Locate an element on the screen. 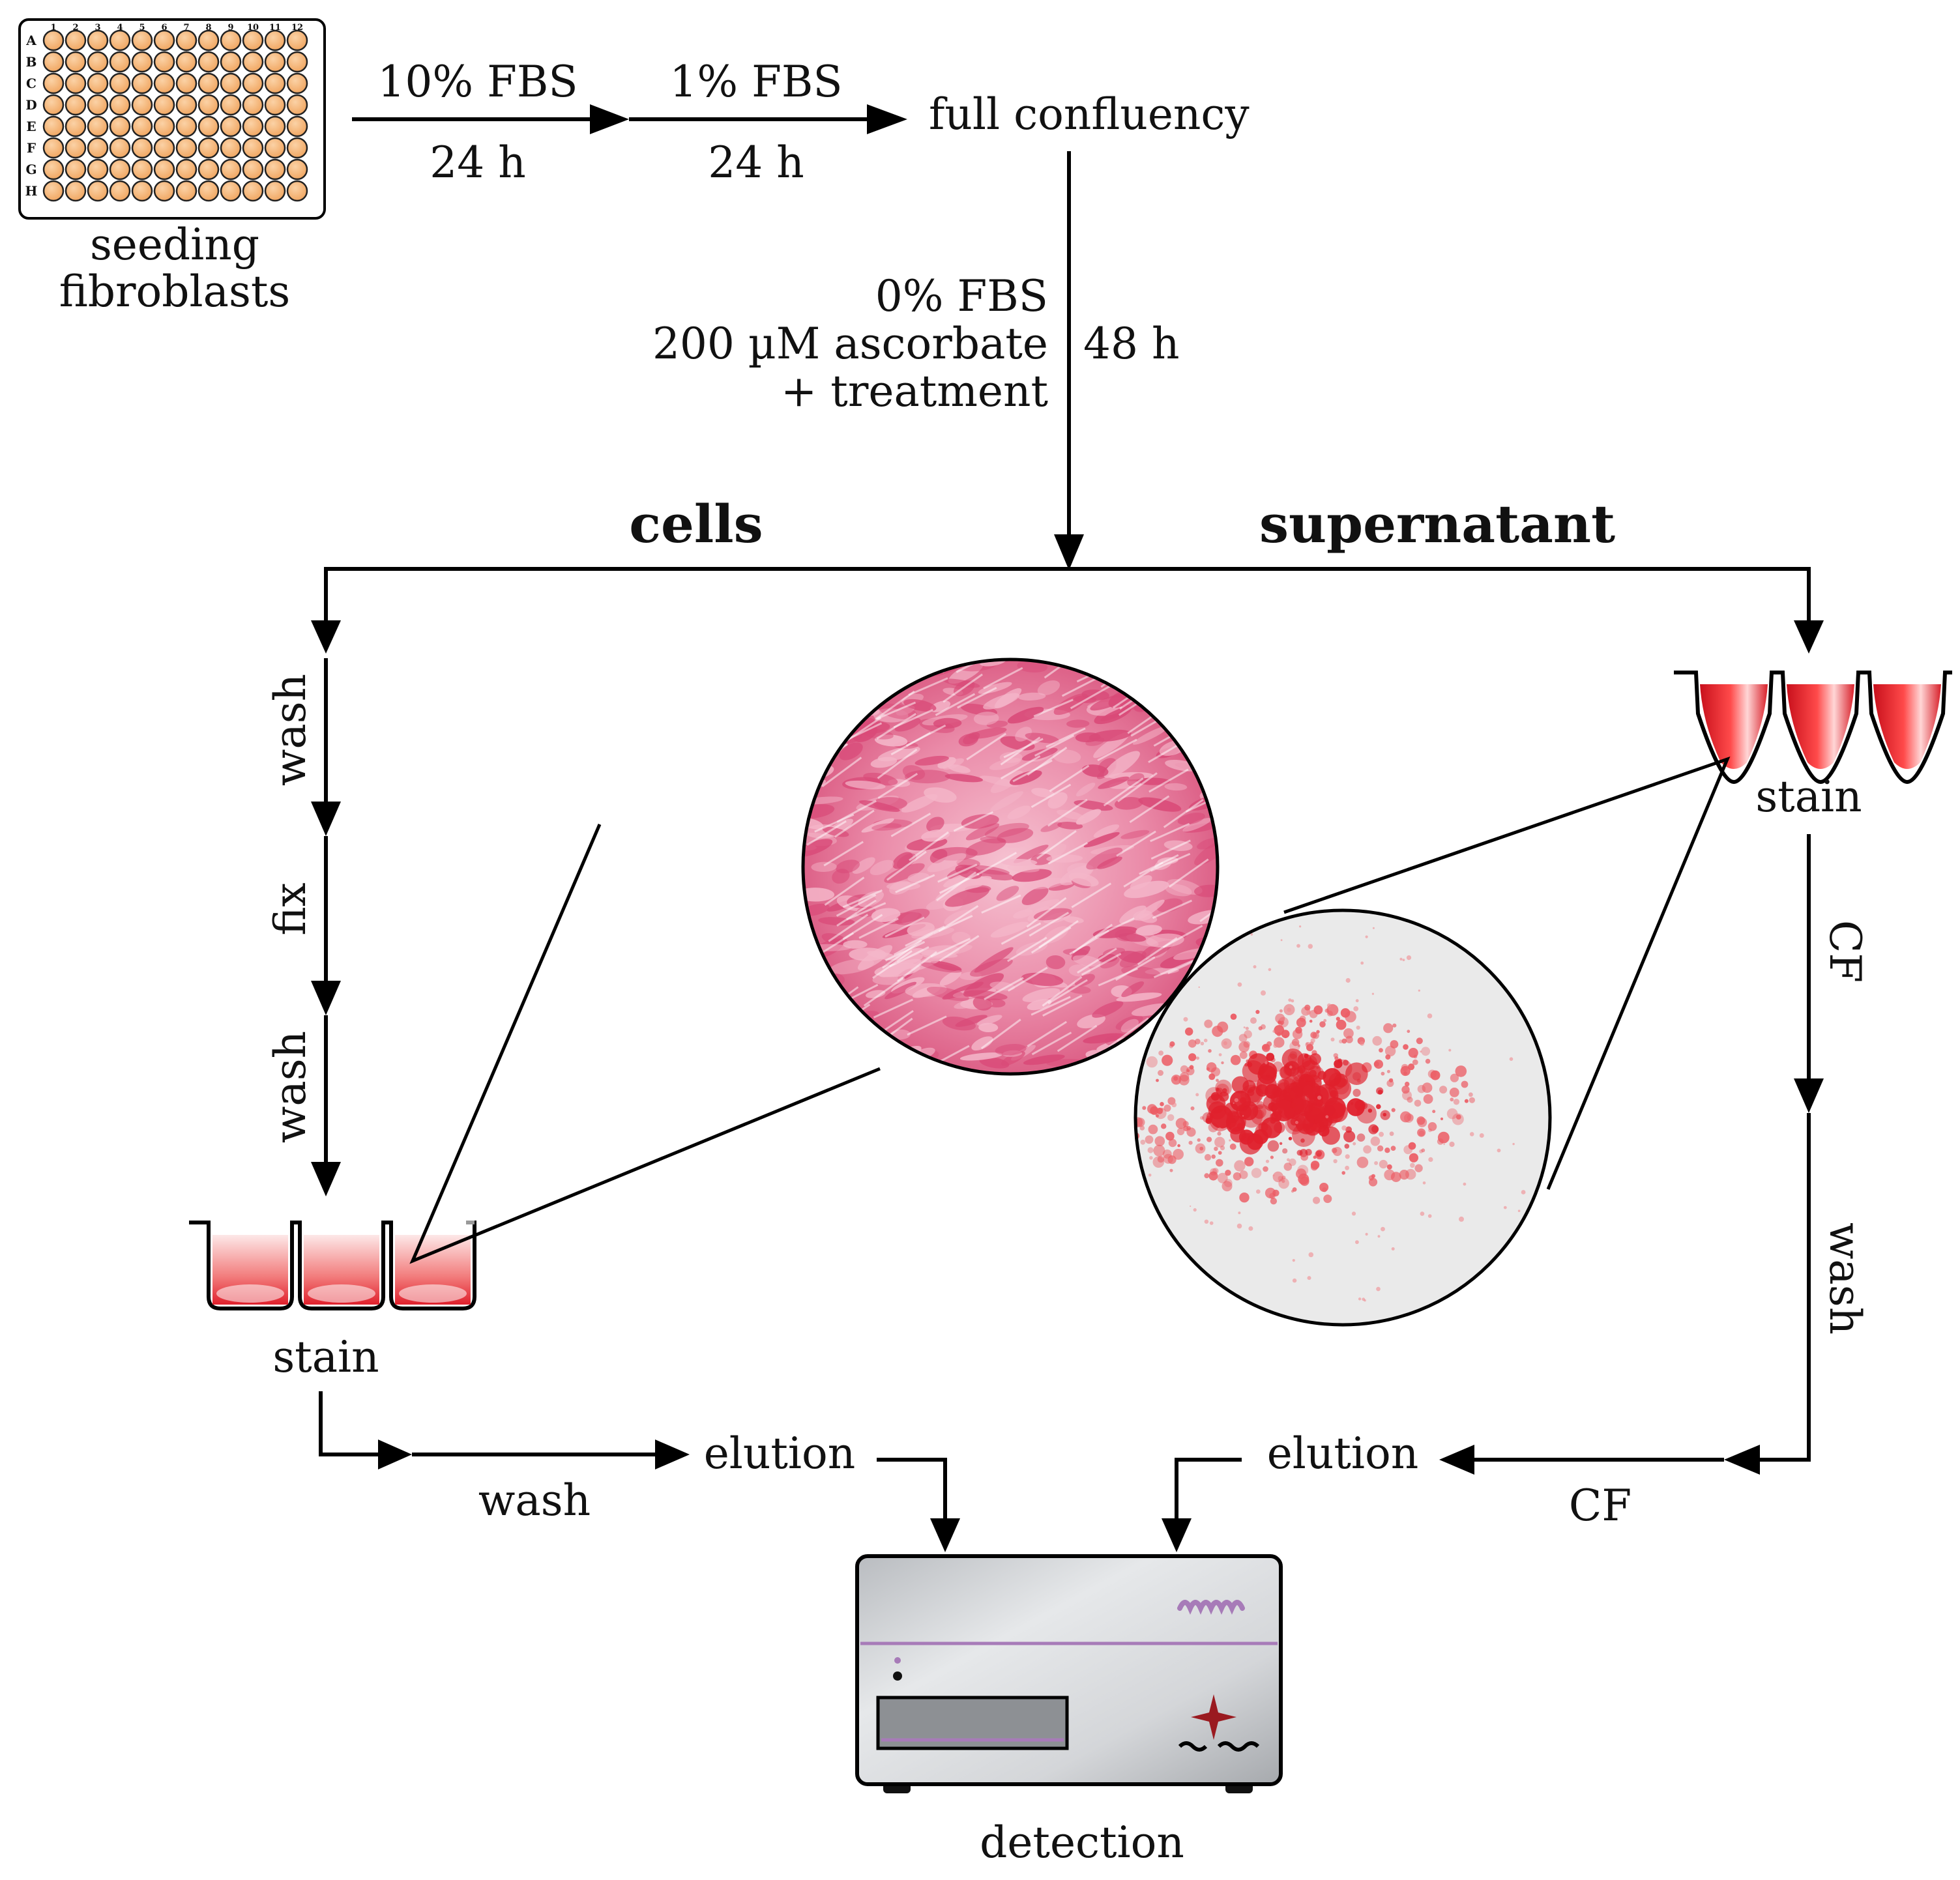  cells-wash2-label: wash is located at coordinates (290, 1087).